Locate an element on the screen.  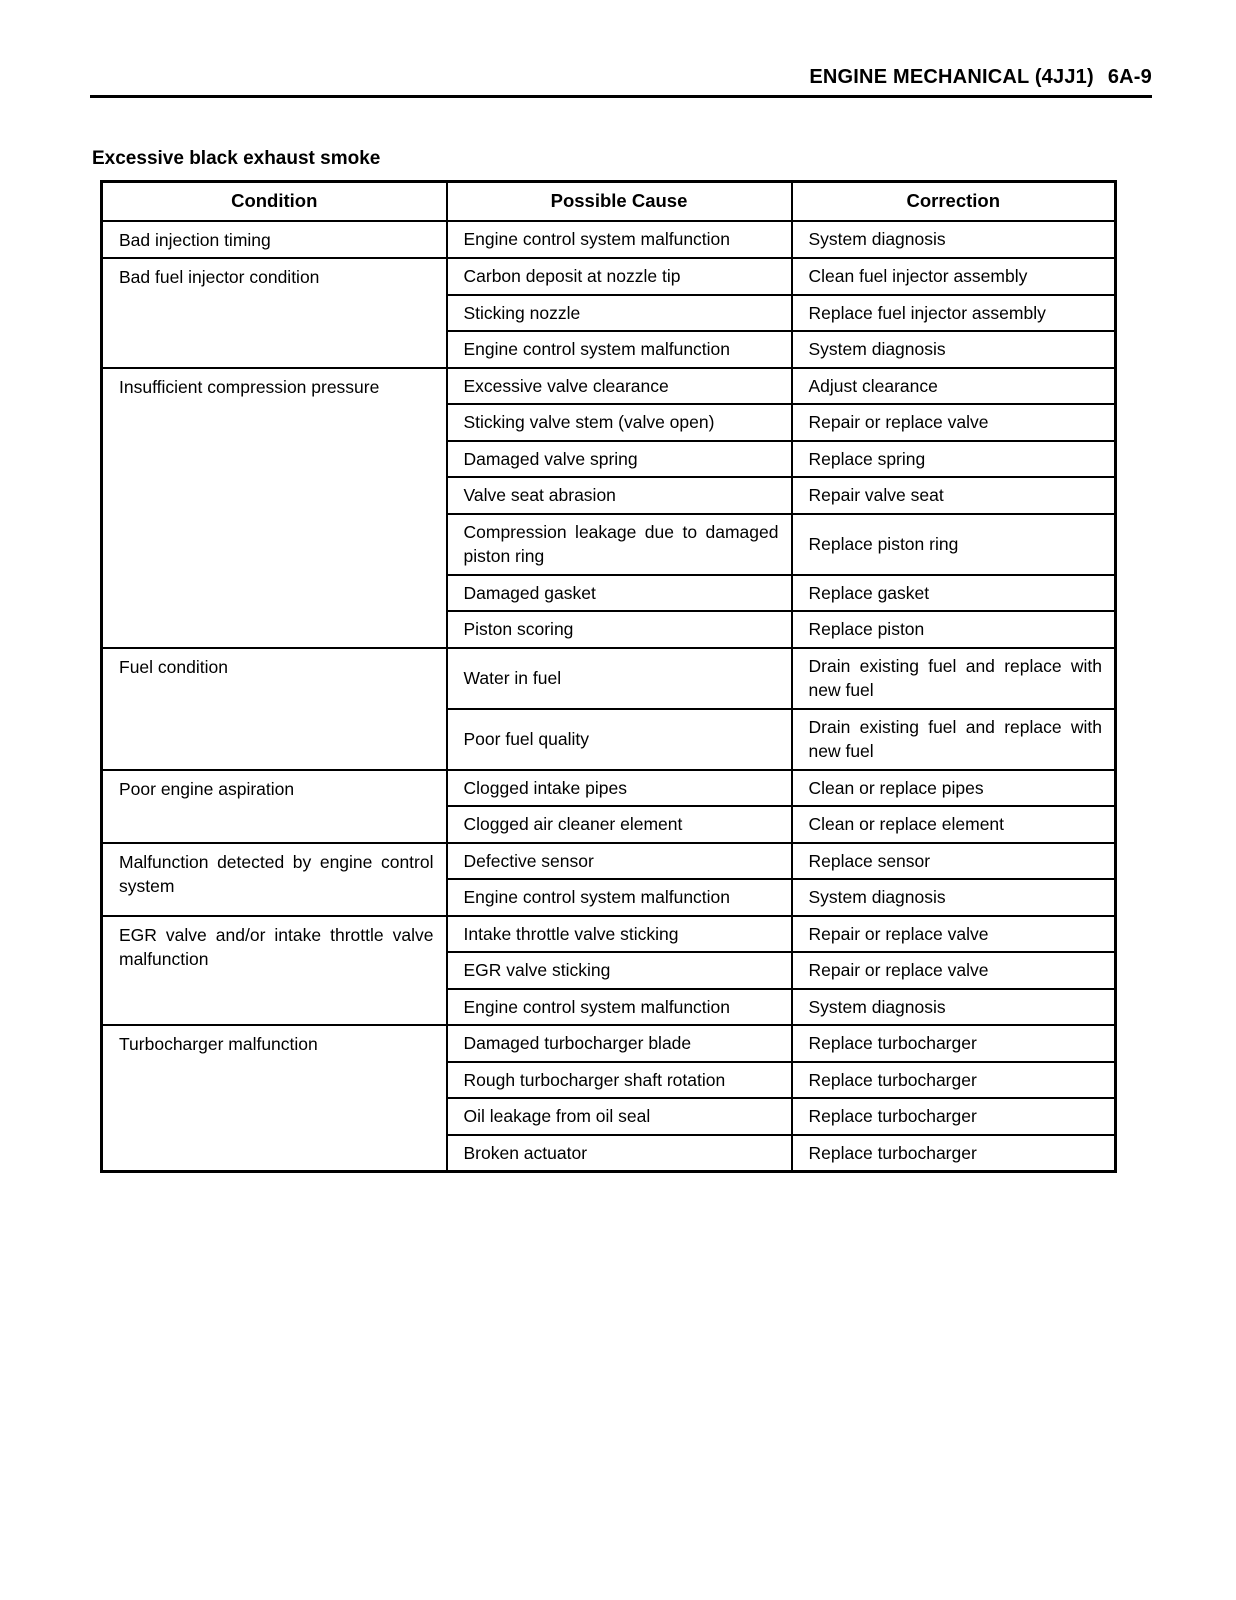
correction-cell: Adjust clearance is located at coordinates (953, 386).